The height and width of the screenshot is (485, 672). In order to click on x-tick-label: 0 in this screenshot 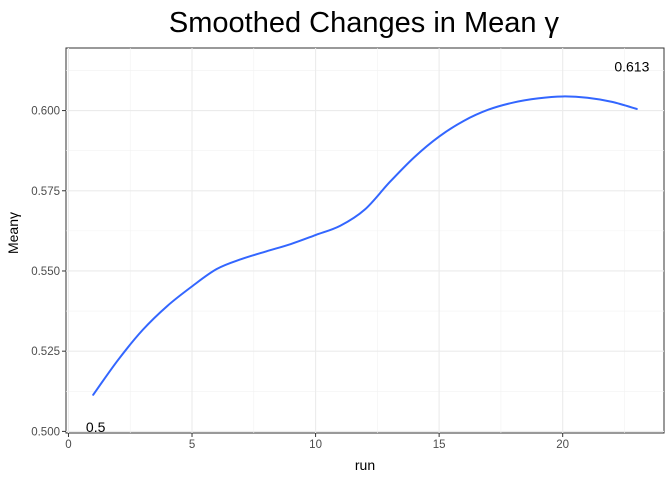, I will do `click(68, 445)`.